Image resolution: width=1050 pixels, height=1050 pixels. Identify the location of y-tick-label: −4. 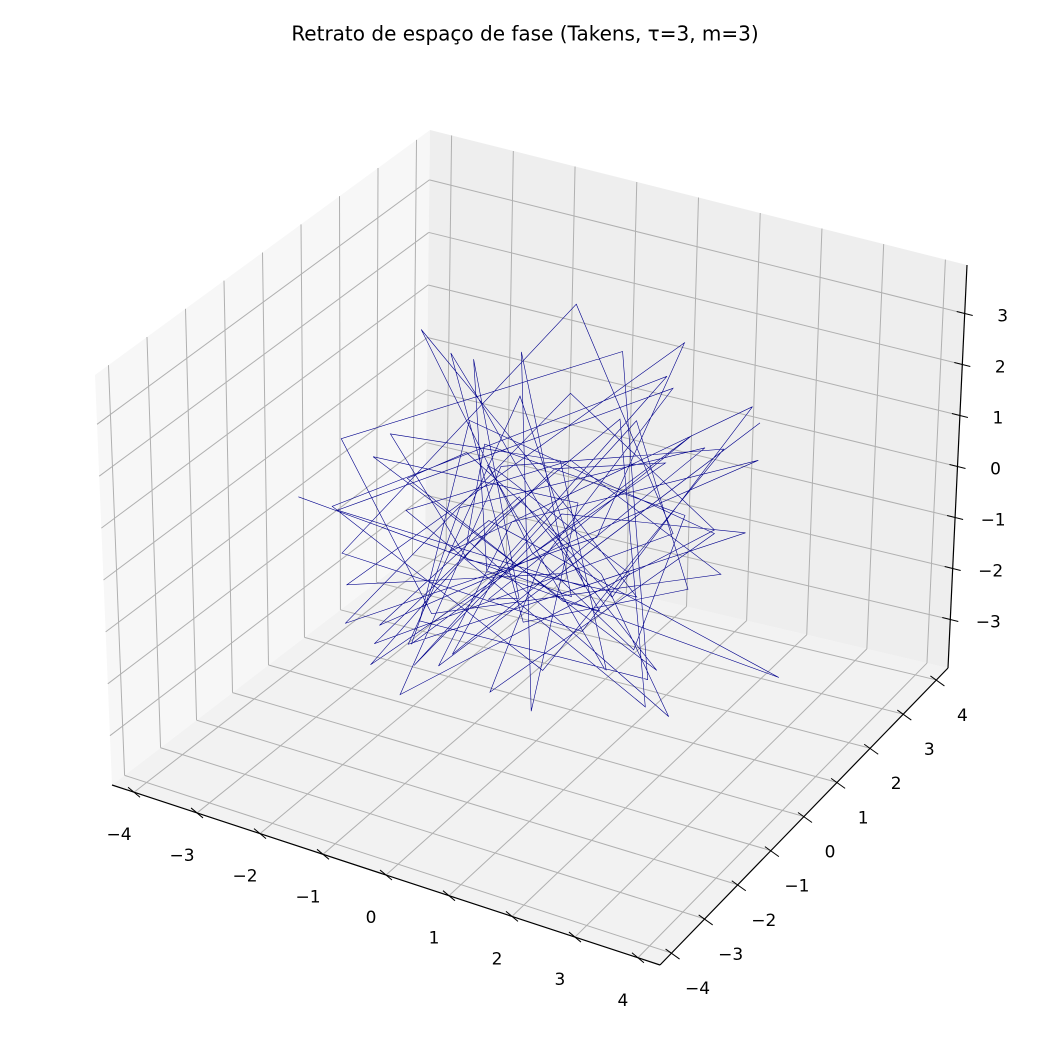
(697, 989).